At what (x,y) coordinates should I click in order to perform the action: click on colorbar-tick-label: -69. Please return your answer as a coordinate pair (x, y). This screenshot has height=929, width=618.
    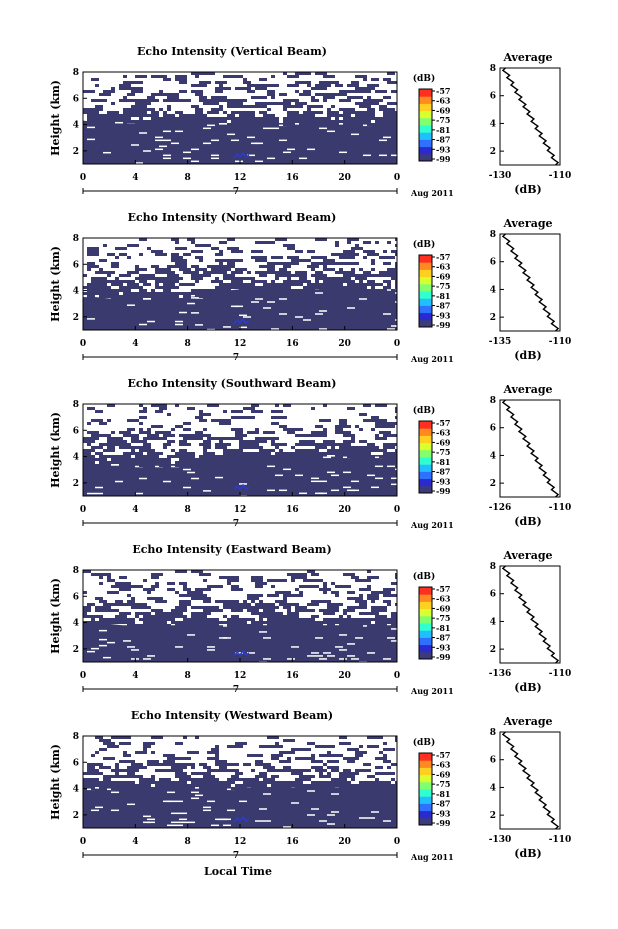
    Looking at the image, I should click on (443, 608).